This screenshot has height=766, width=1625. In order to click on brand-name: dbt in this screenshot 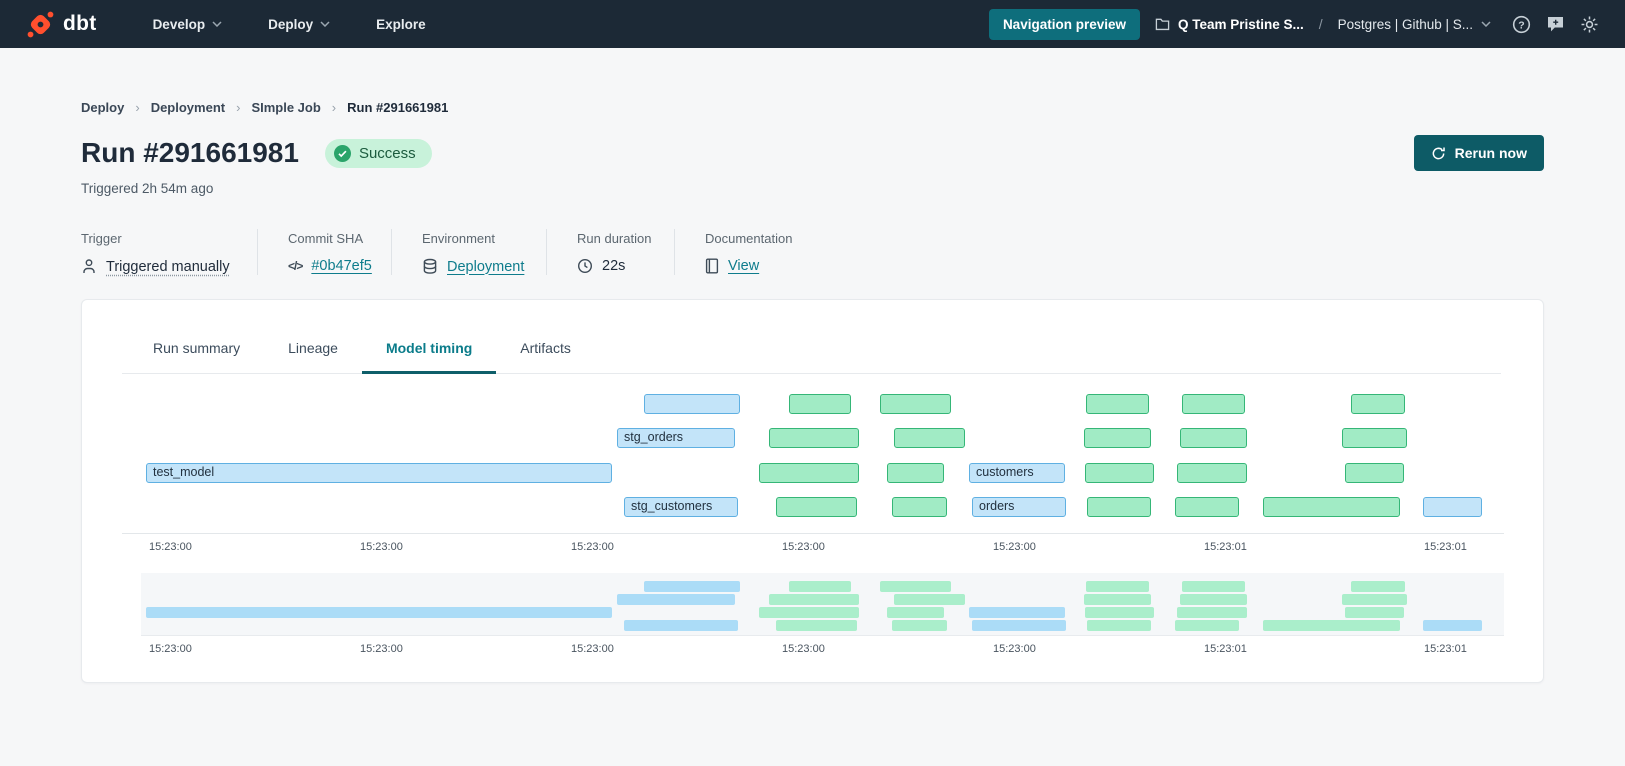, I will do `click(80, 23)`.